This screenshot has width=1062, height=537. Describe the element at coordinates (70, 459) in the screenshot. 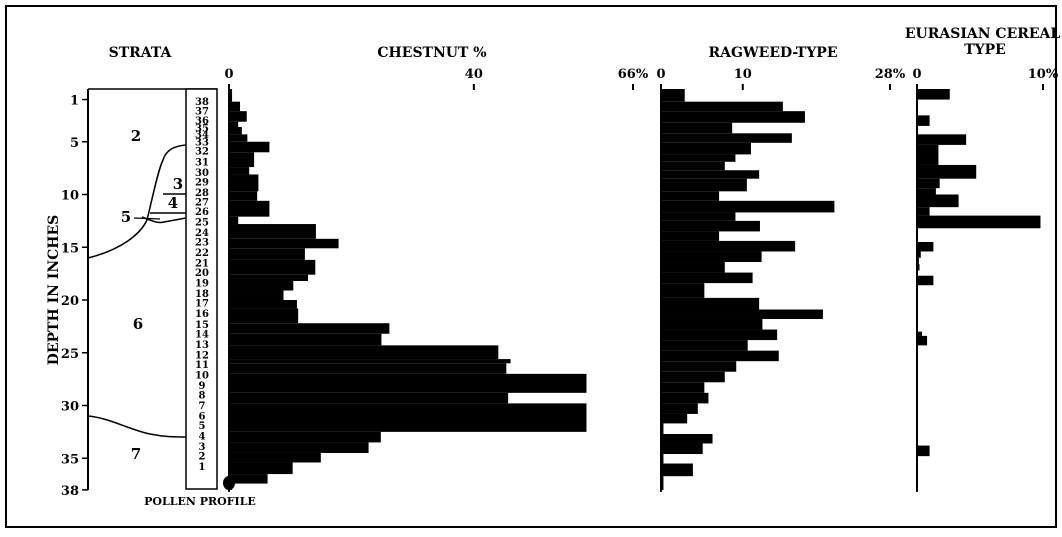

I see `depth-tick-label: 35` at that location.